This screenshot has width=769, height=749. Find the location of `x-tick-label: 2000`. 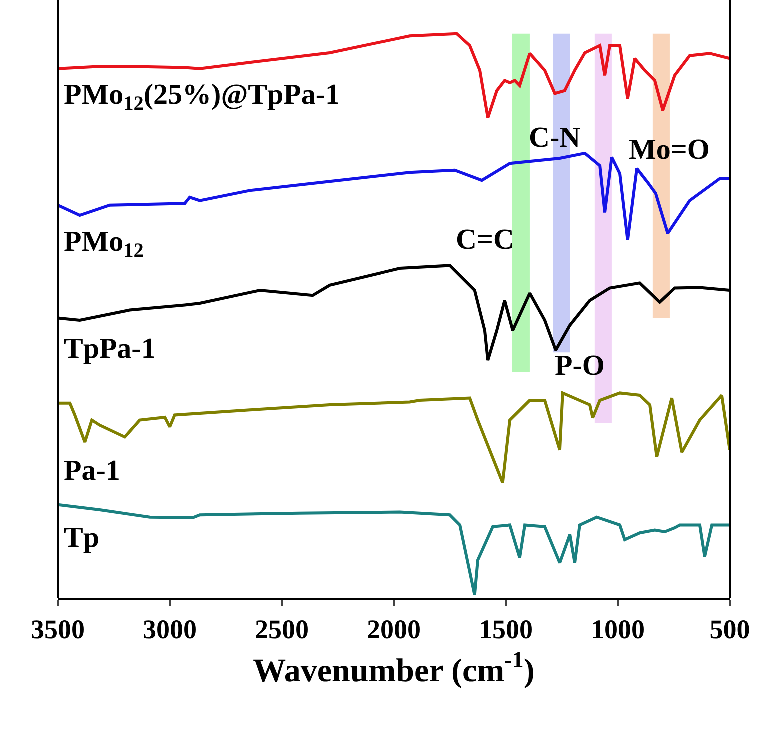

x-tick-label: 2000 is located at coordinates (394, 629).